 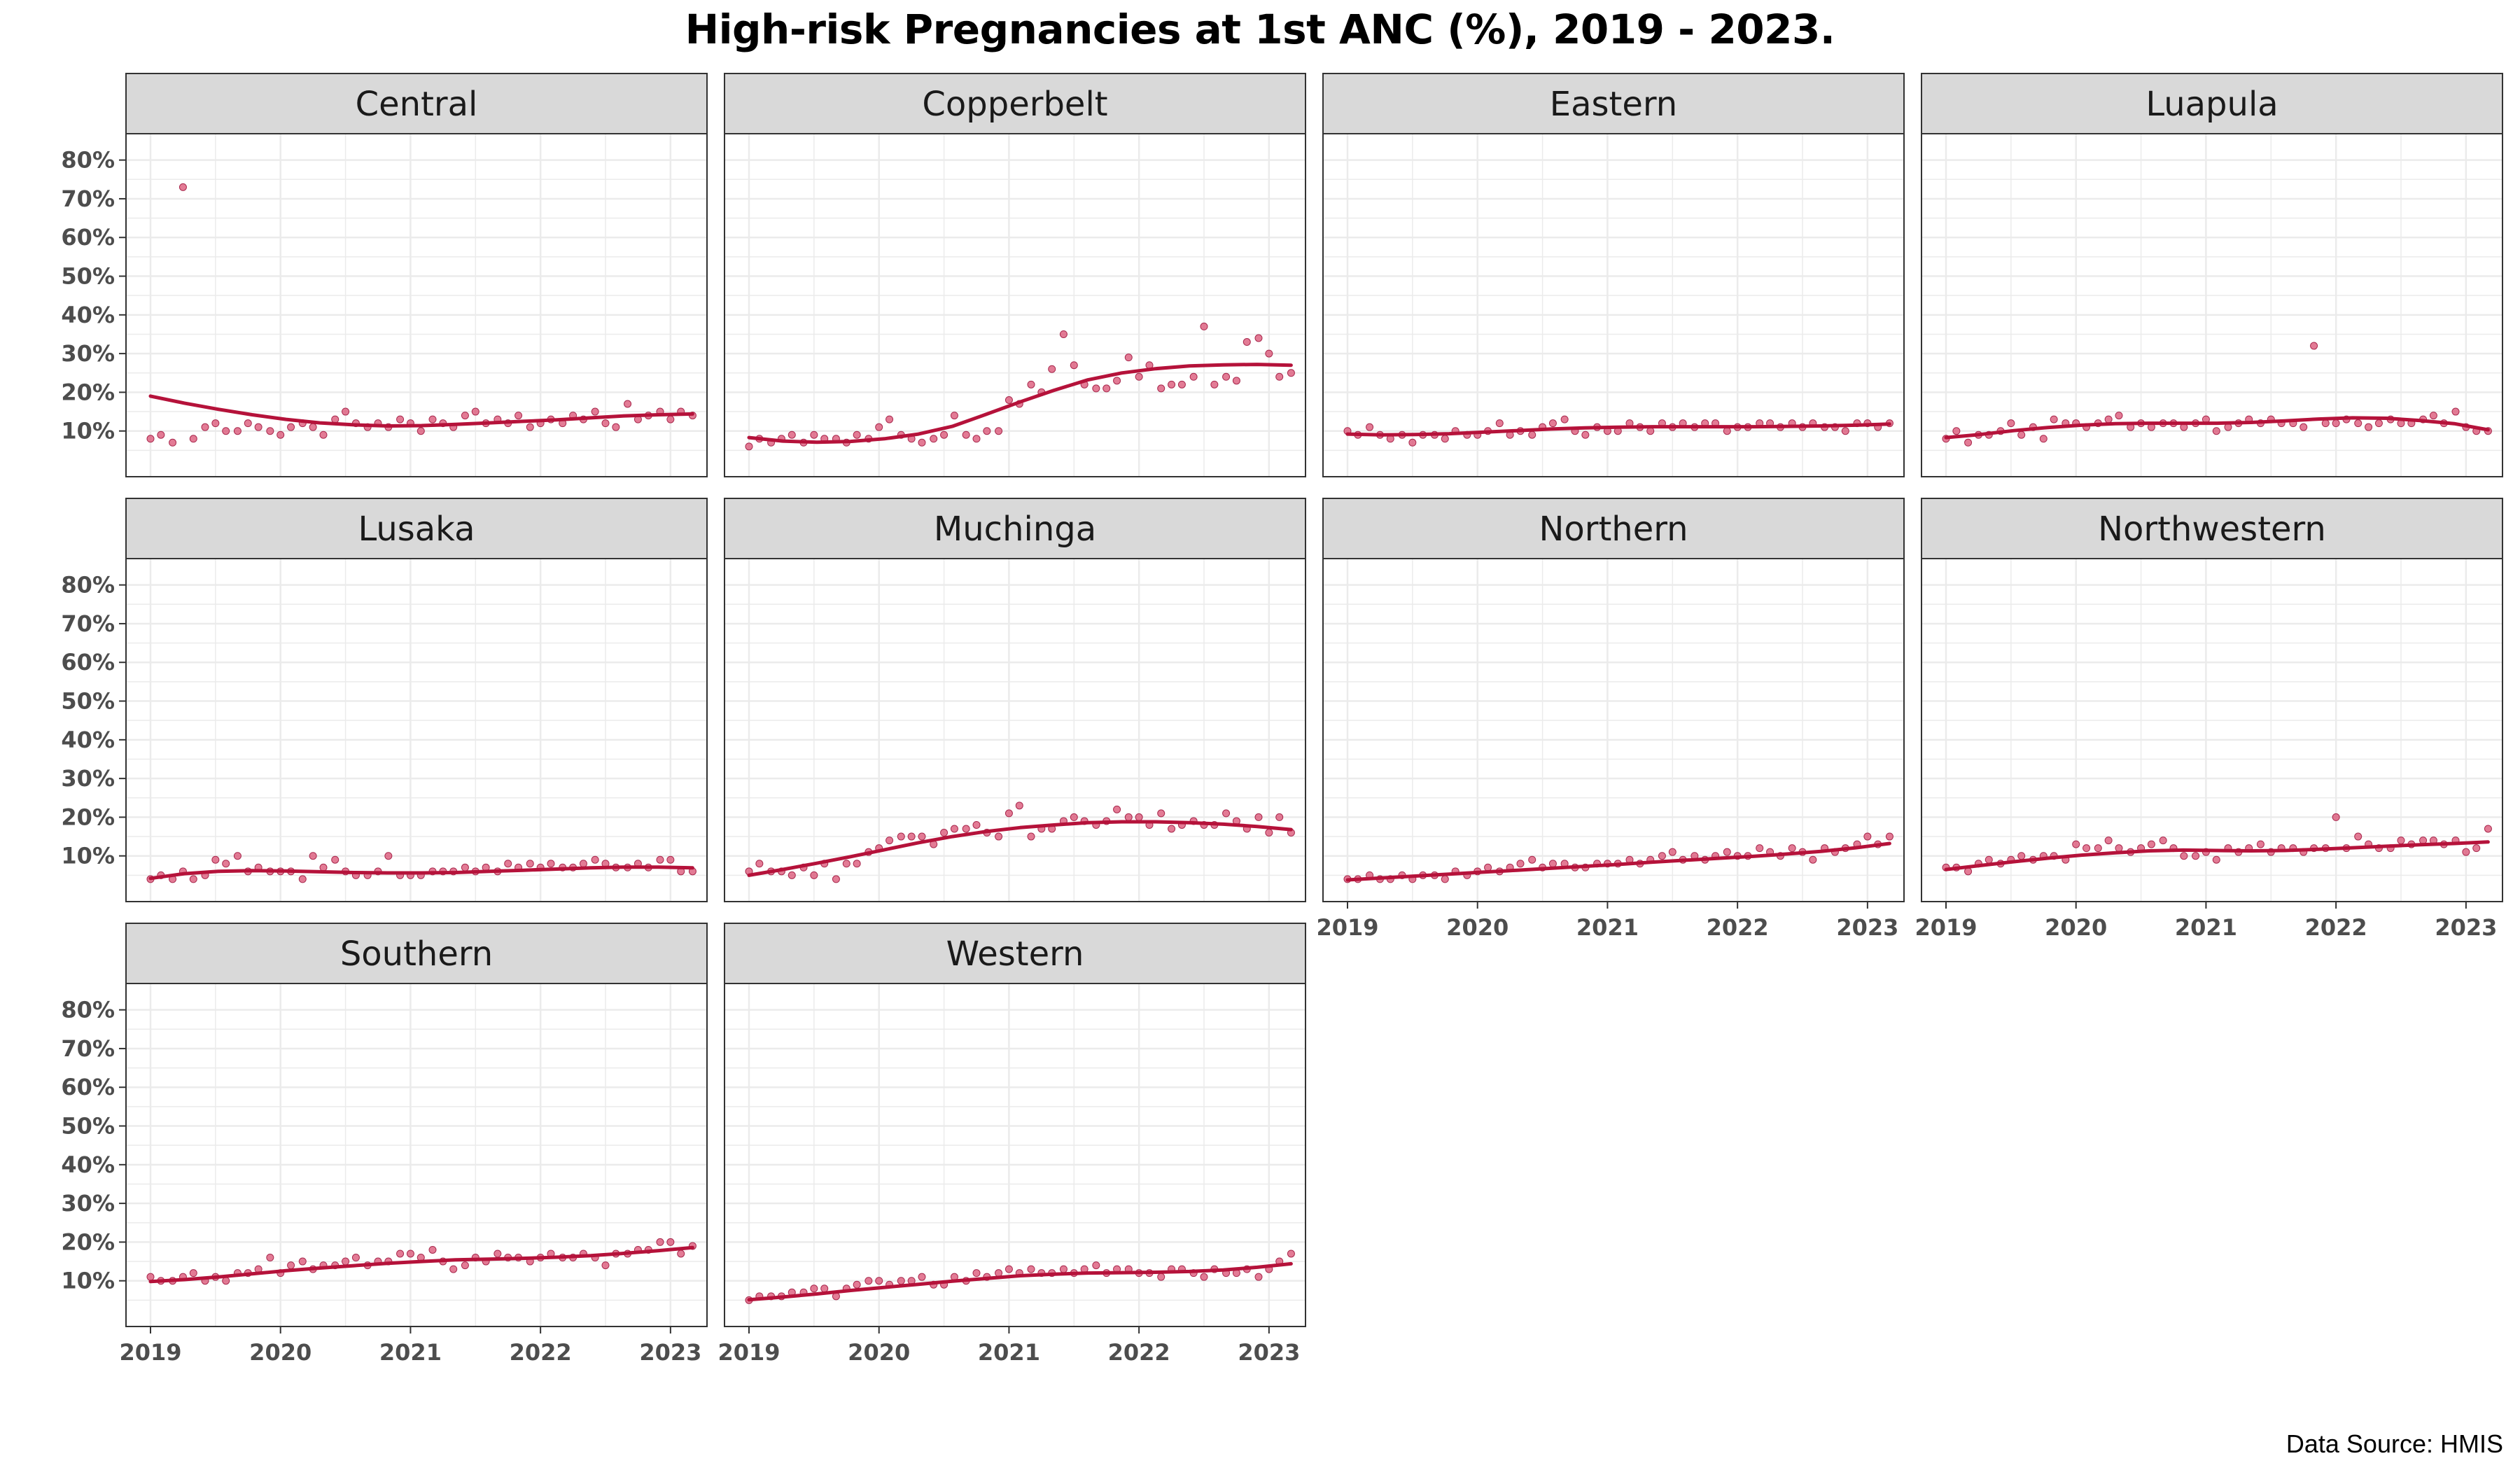 I want to click on y-tick-label: 60%, so click(x=88, y=662).